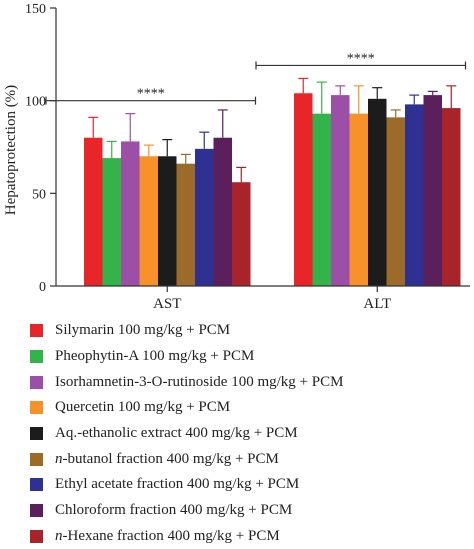  What do you see at coordinates (154, 356) in the screenshot?
I see `legend-label: Pheophytin-A 100 mg/kg + PCM` at bounding box center [154, 356].